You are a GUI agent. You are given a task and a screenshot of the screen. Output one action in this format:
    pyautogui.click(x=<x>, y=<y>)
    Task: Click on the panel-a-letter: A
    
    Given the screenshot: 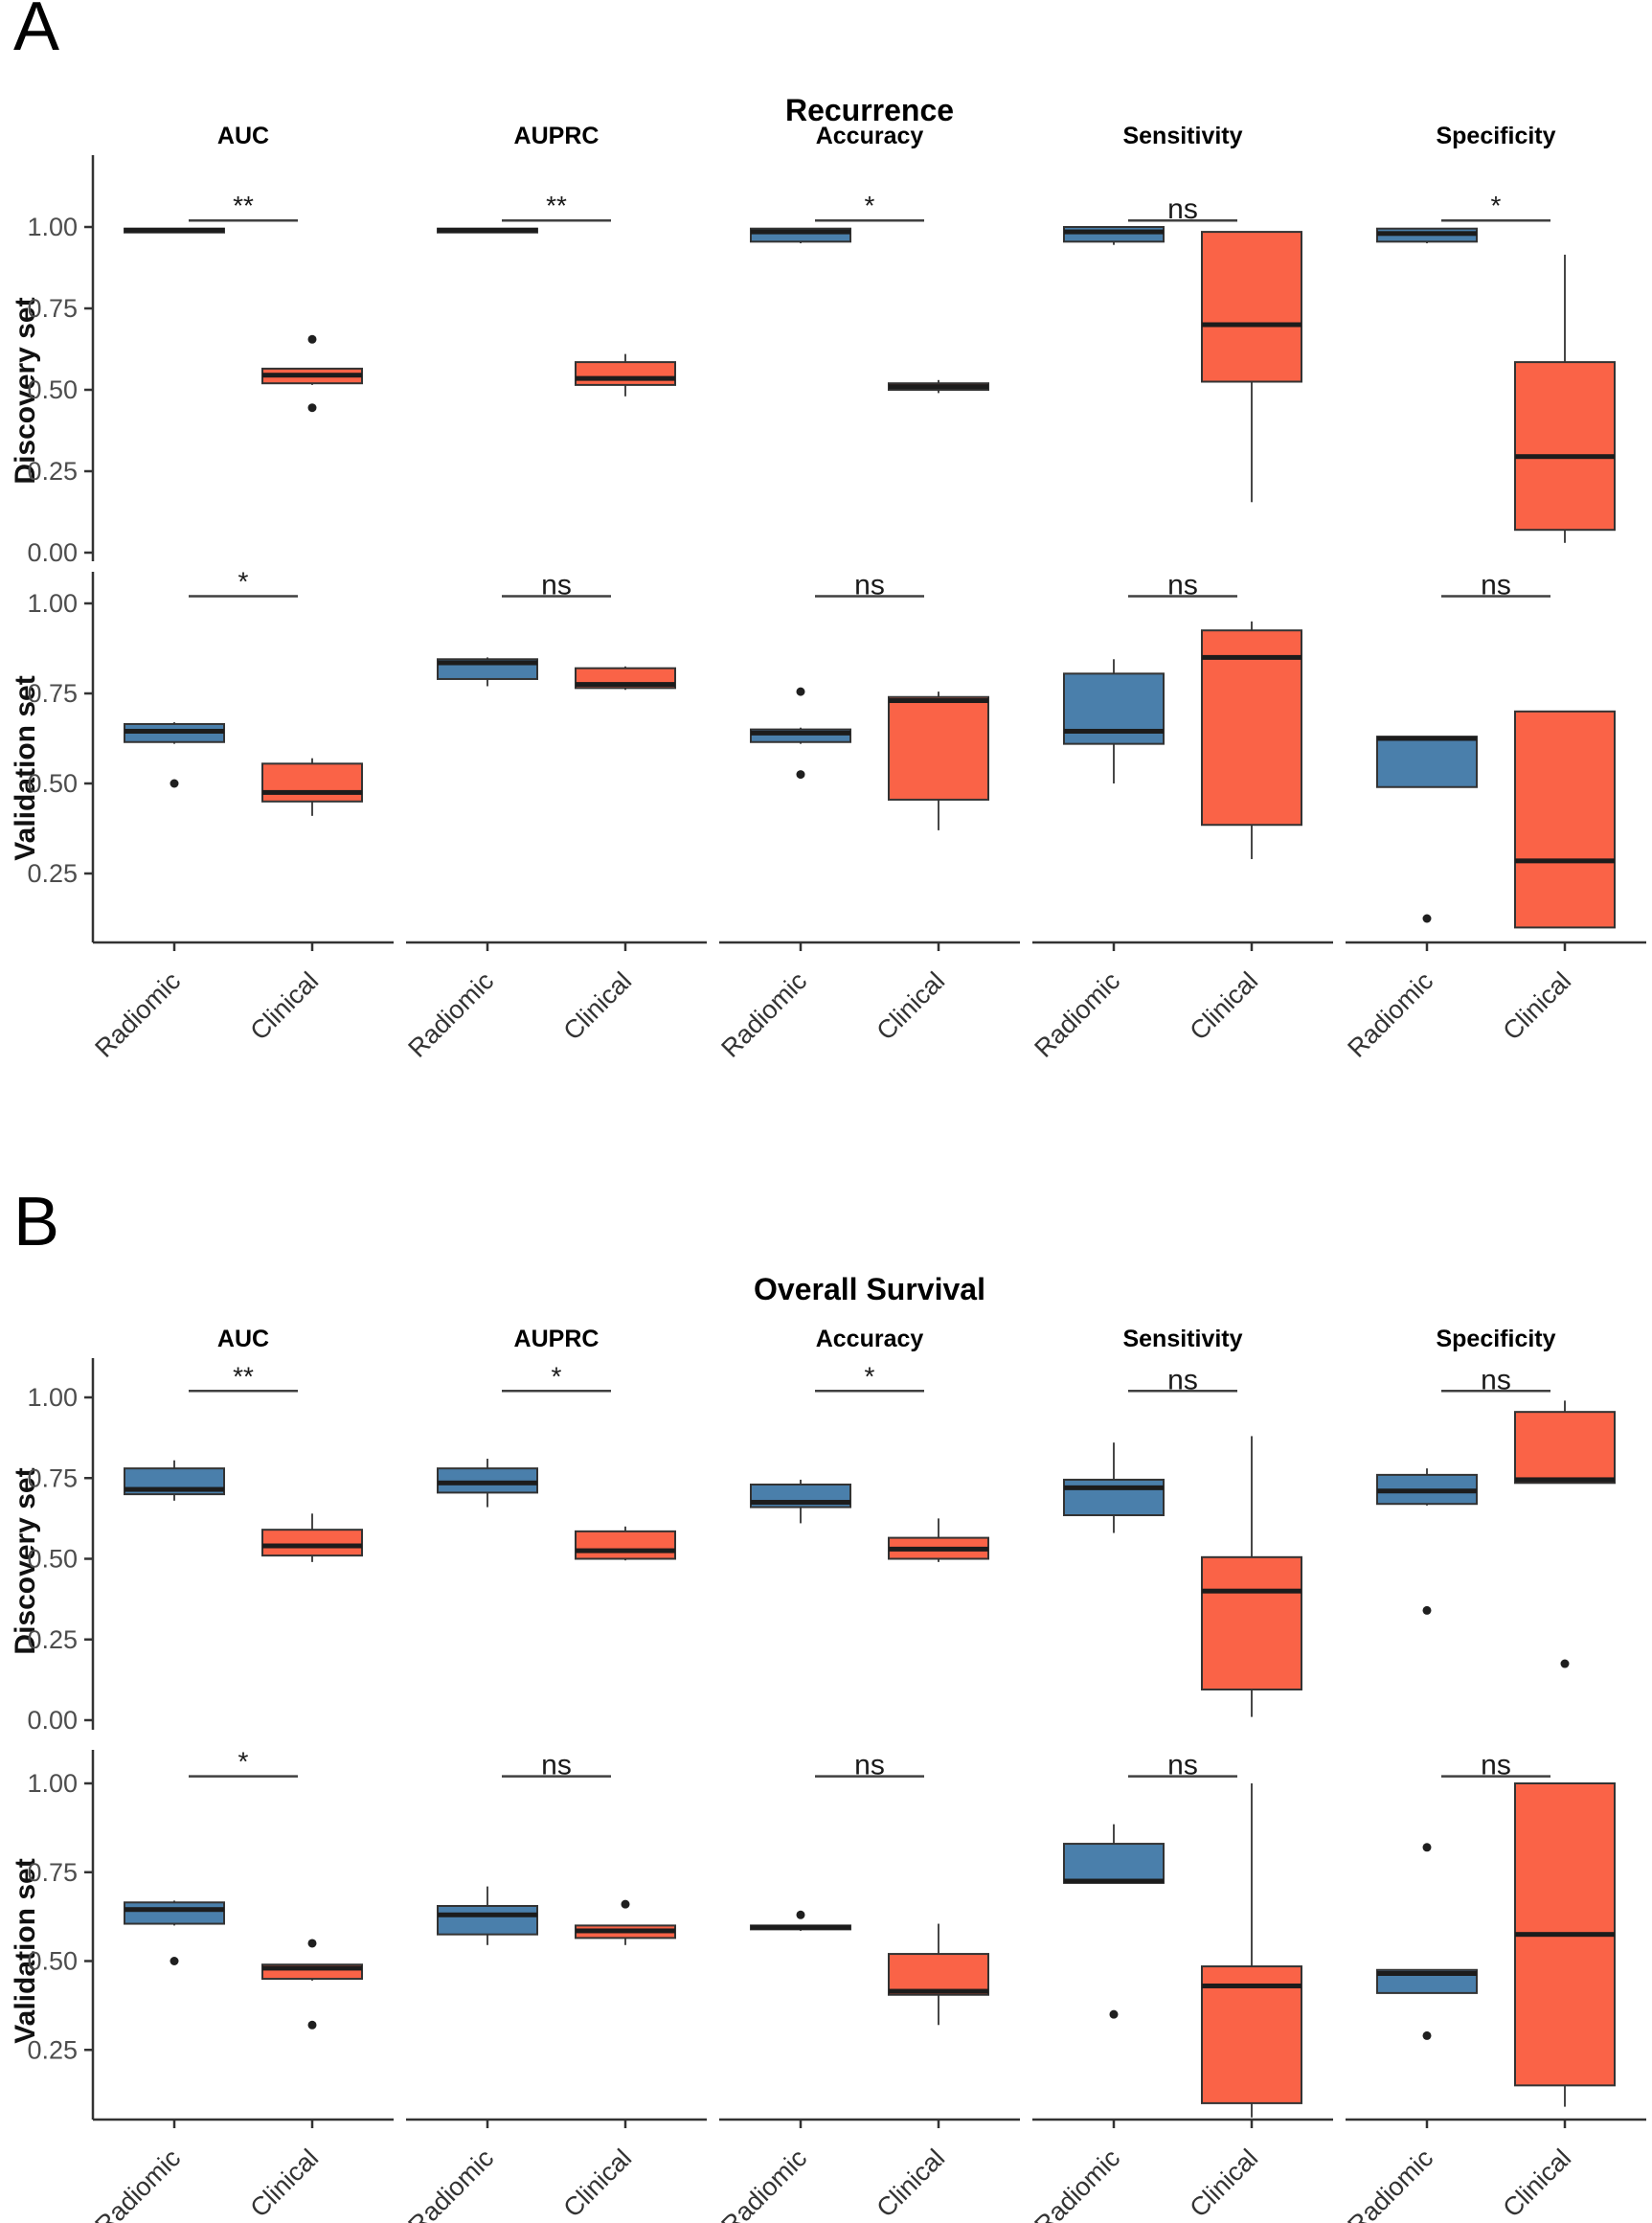 What is the action you would take?
    pyautogui.click(x=36, y=32)
    